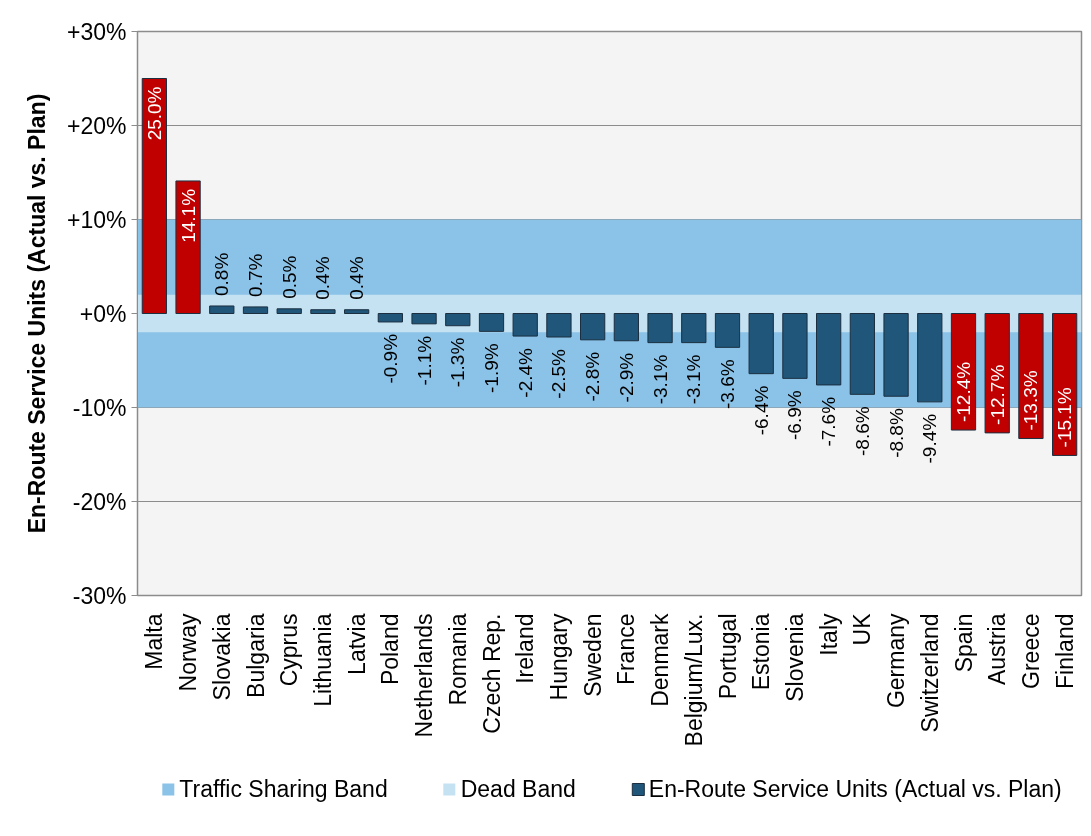  I want to click on legend-label: En-Route Service Units (Actual vs. Plan), so click(855, 789).